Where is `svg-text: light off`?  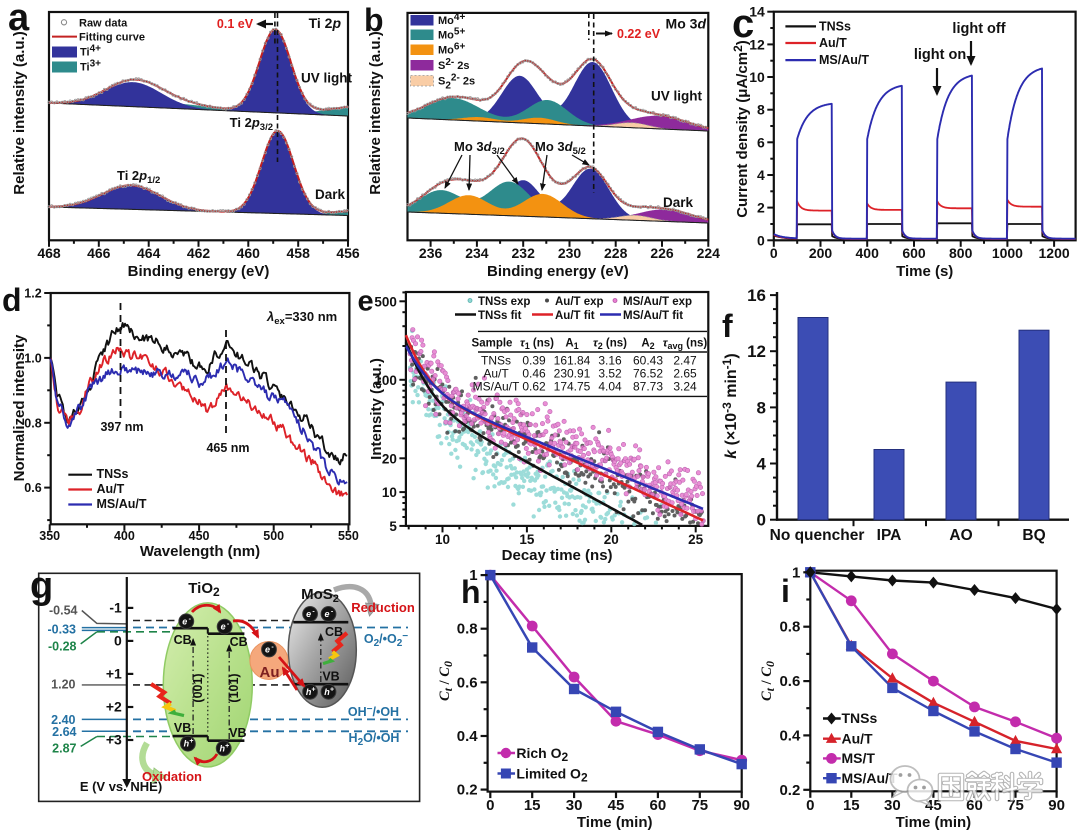 svg-text: light off is located at coordinates (978, 29).